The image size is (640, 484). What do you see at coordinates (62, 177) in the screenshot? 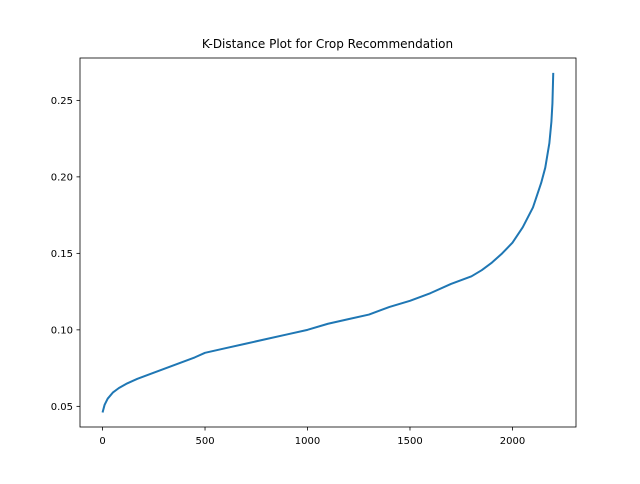
I see `y-tick-label: 0.20` at bounding box center [62, 177].